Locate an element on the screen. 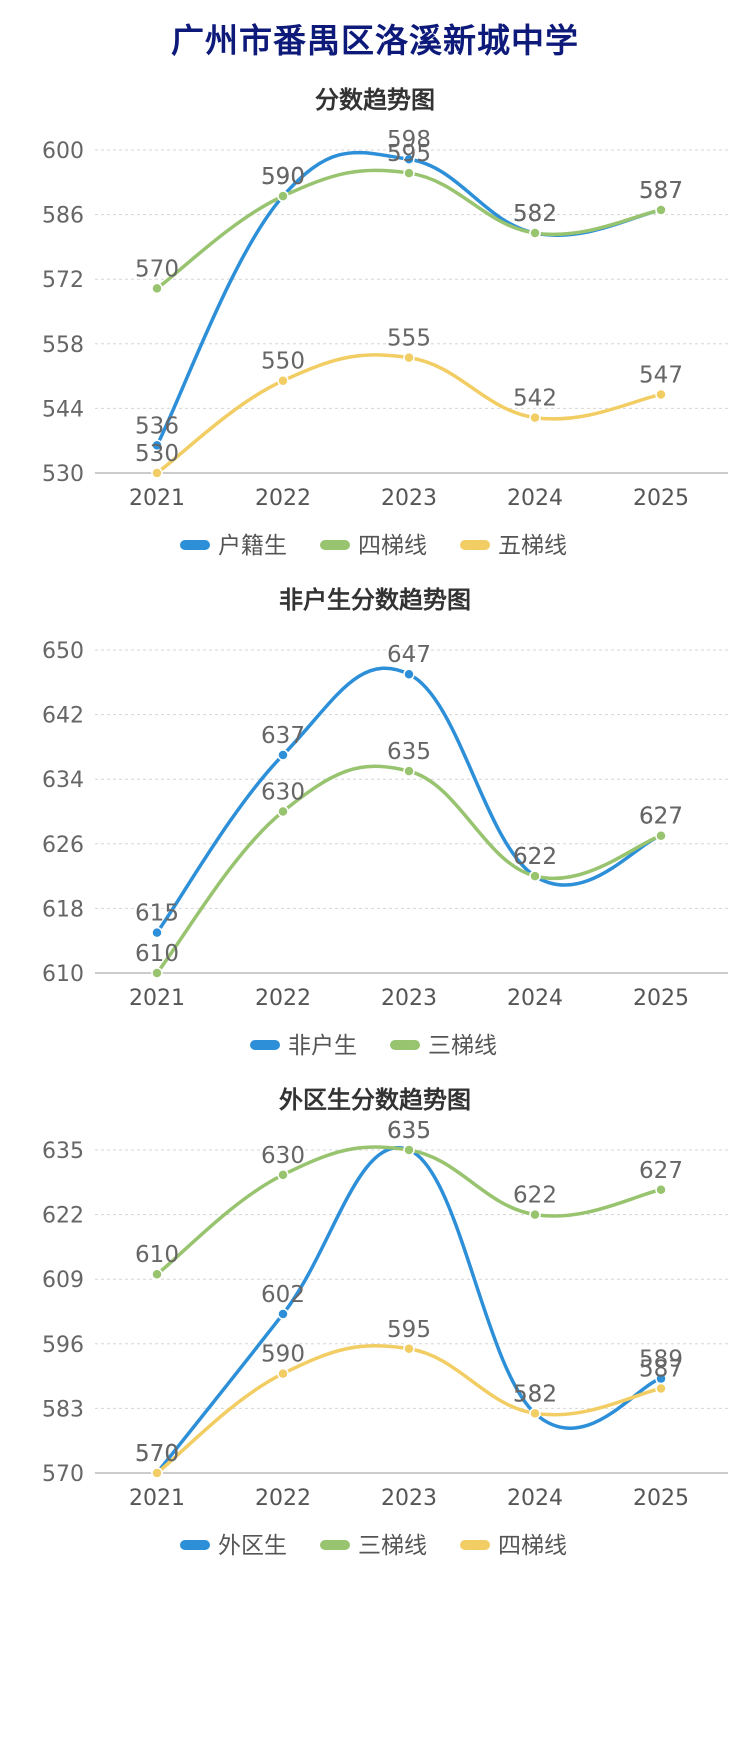  page-title: 广州市番禺区洛溪新城中学 is located at coordinates (375, 40).